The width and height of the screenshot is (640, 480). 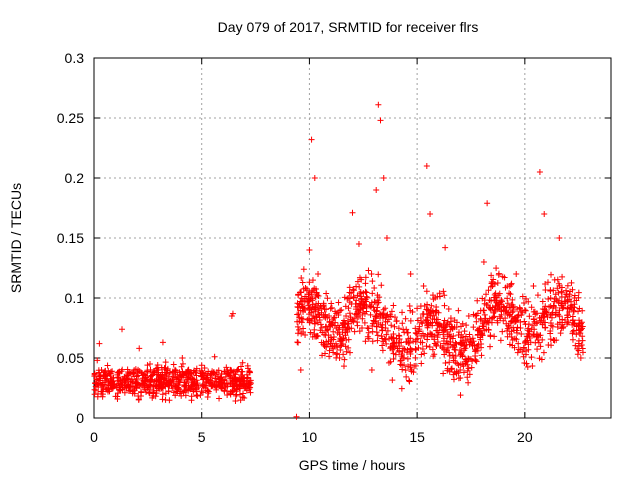 What do you see at coordinates (70, 118) in the screenshot?
I see `y-tick-label: 0.25` at bounding box center [70, 118].